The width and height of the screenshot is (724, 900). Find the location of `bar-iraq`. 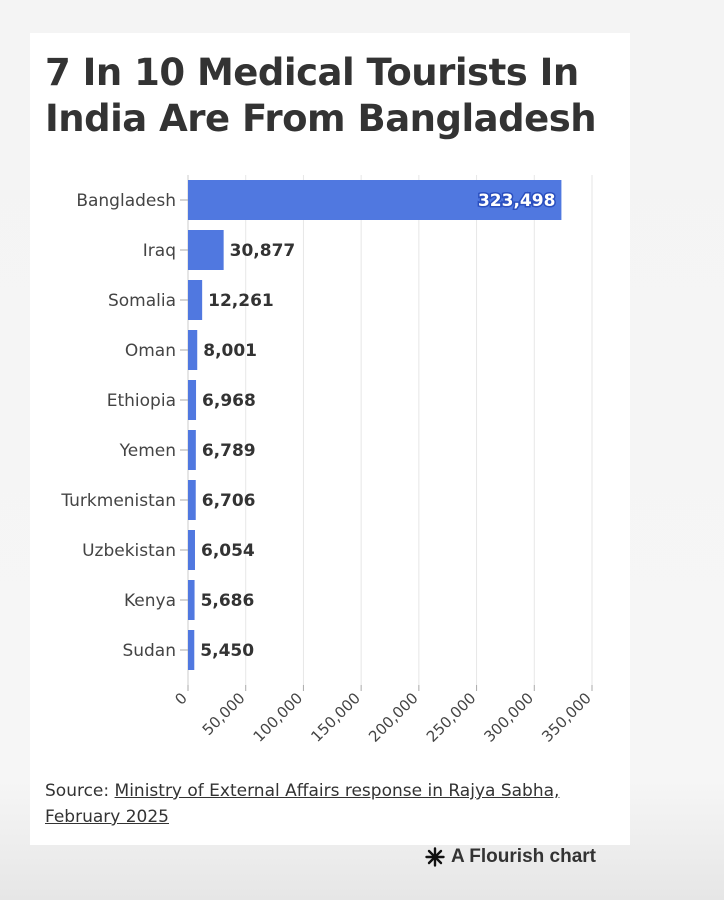

bar-iraq is located at coordinates (206, 250).